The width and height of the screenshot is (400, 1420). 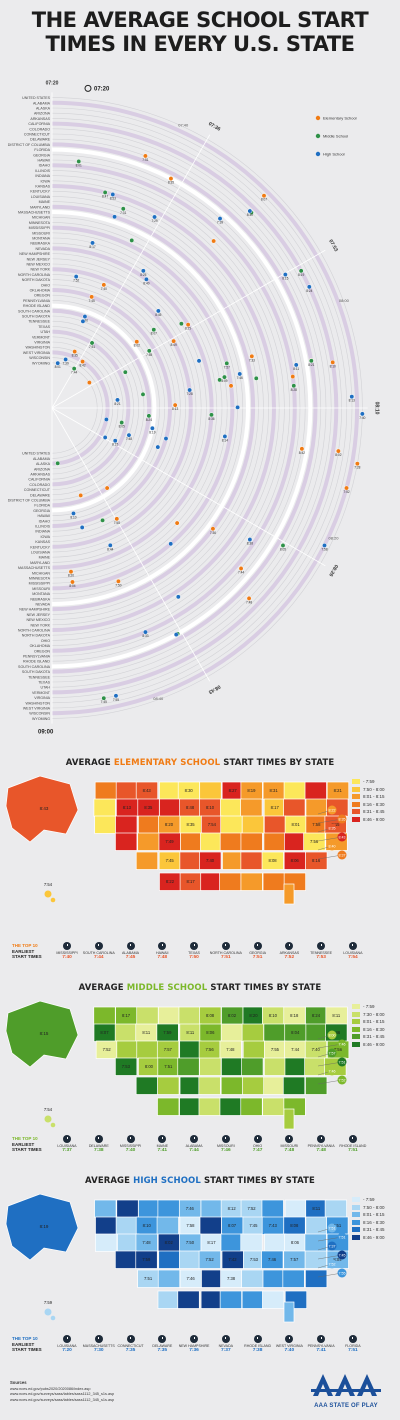 I want to click on data-point-label: 7:28, so click(x=190, y=394).